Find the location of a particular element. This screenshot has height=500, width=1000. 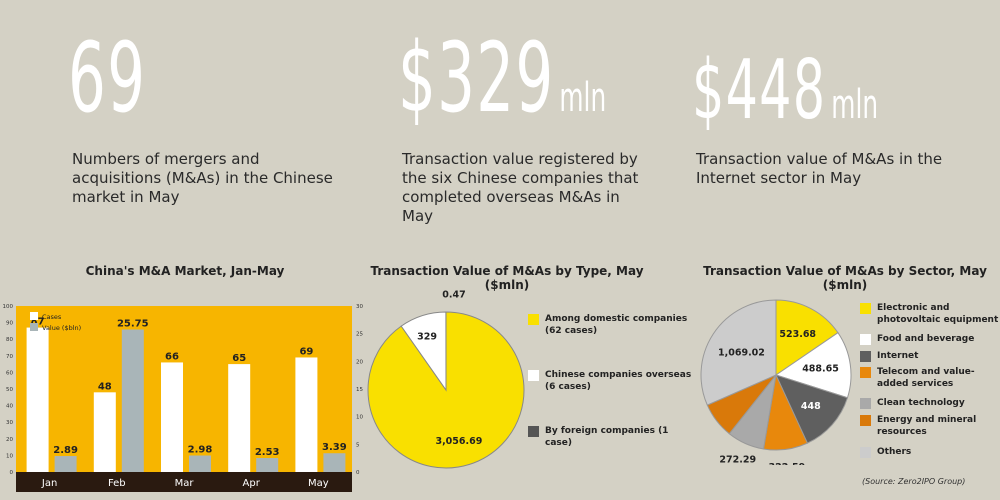

y-left-tick-label: 90 is located at coordinates (9, 324).